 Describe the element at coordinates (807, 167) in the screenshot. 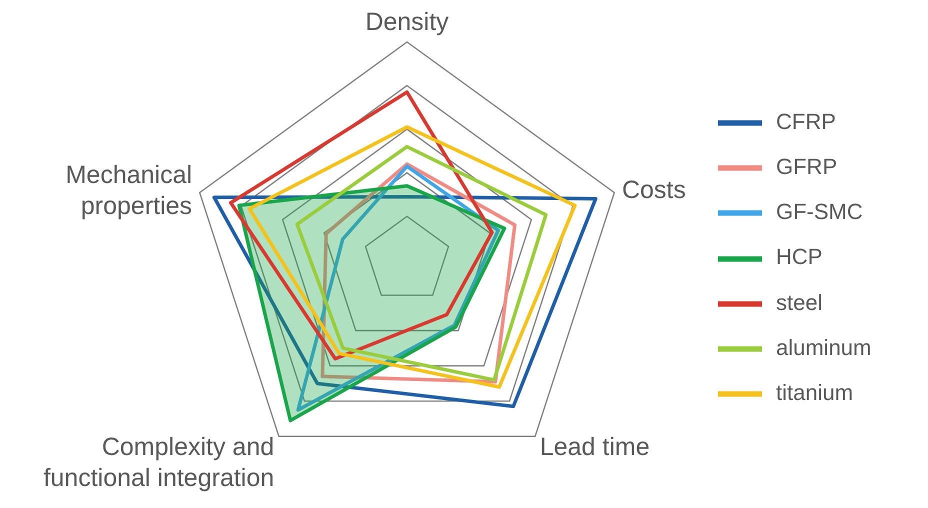

I see `legend-label: GFRP` at that location.